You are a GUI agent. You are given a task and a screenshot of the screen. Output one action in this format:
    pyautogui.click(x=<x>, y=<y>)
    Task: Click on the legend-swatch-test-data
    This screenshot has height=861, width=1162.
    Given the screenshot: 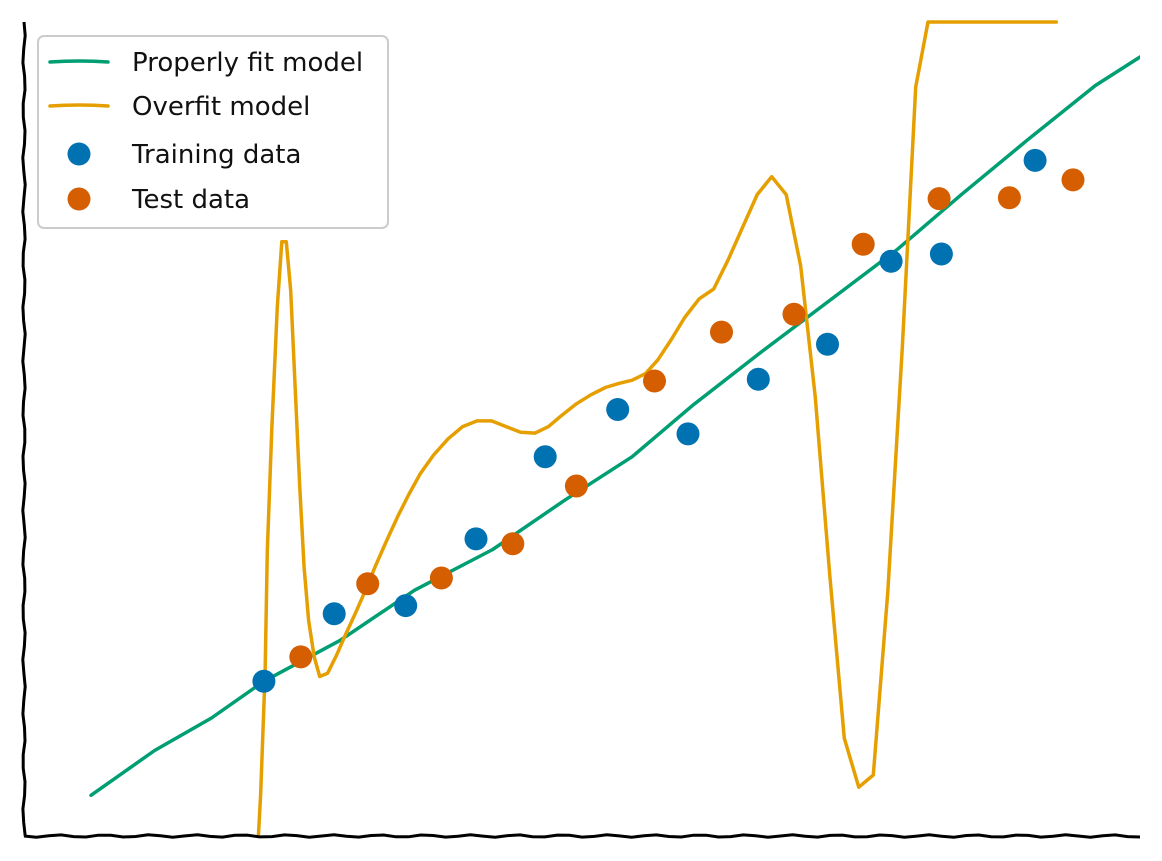 What is the action you would take?
    pyautogui.click(x=79, y=199)
    